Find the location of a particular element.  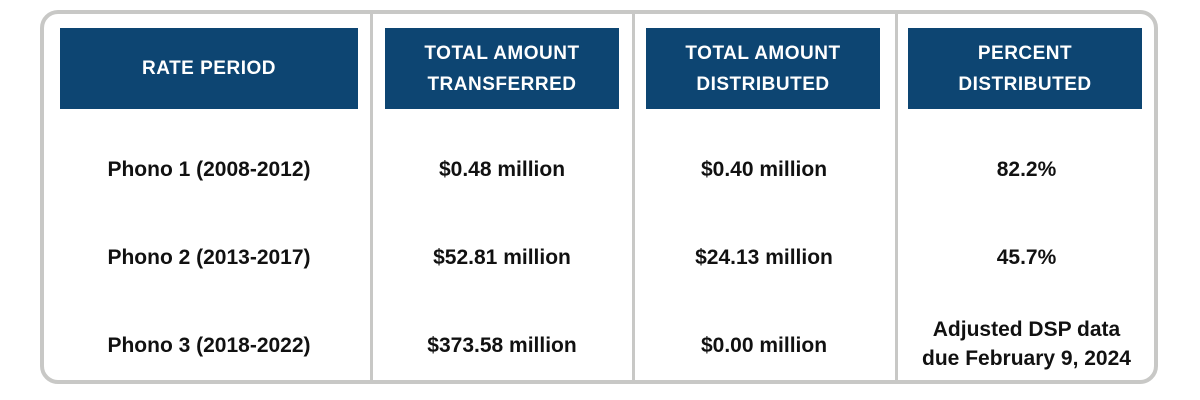

table-row-1-rate-period: Phono 1 (2008-2012) is located at coordinates (209, 169).